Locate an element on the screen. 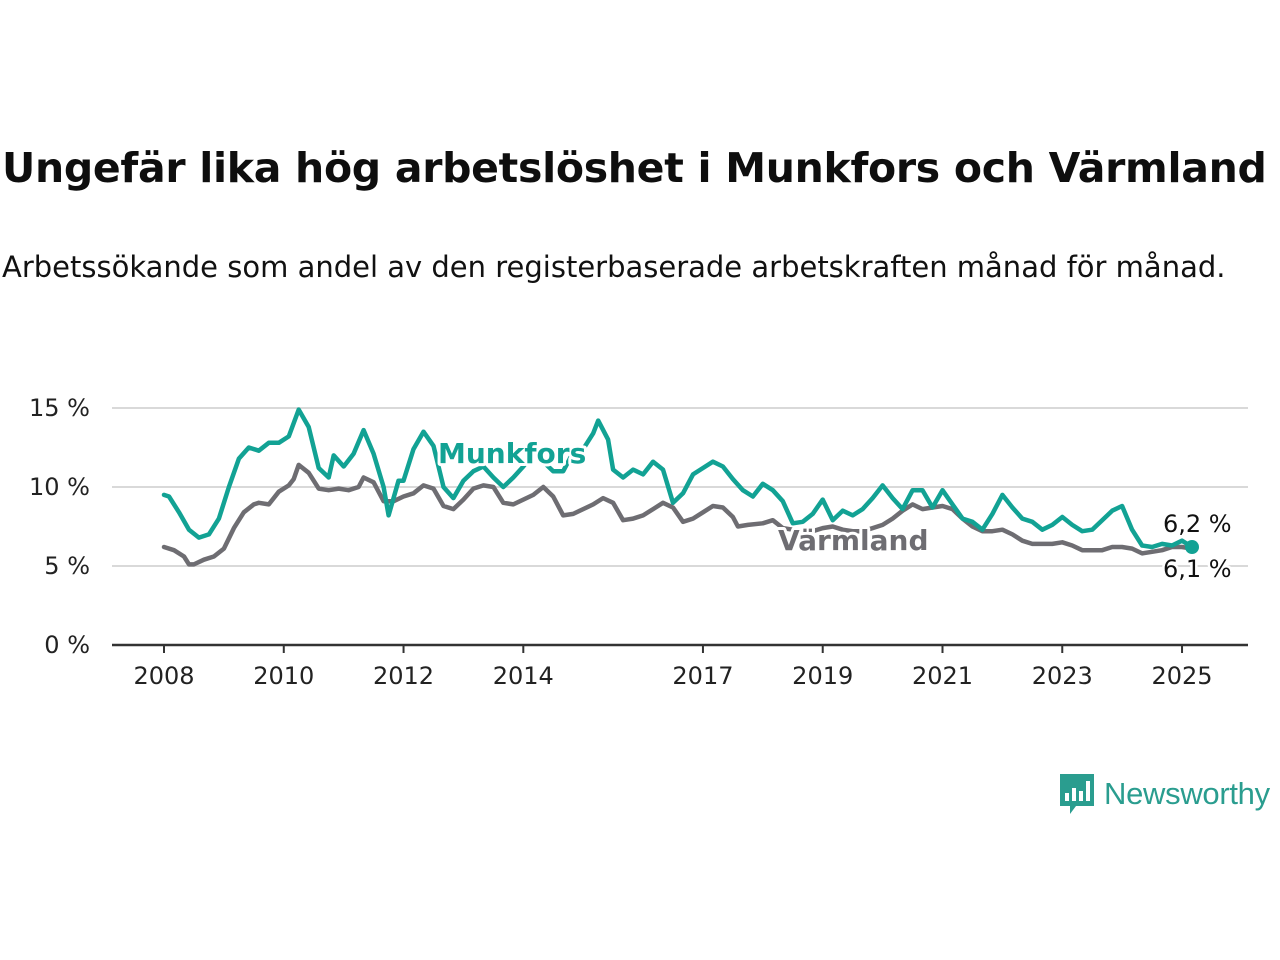 This screenshot has width=1280, height=960. x-tick-label: 2010 is located at coordinates (283, 676).